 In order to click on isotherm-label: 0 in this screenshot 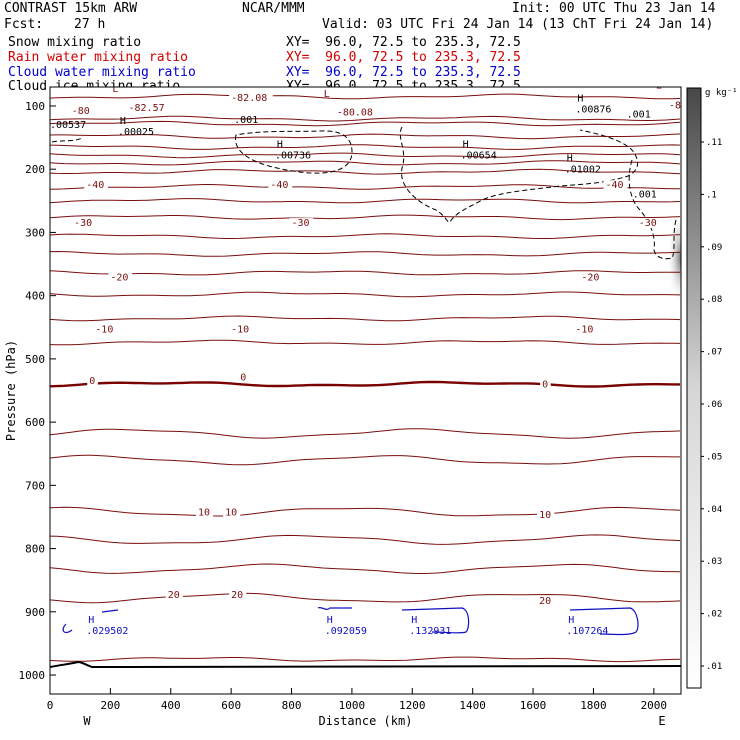, I will do `click(545, 384)`.